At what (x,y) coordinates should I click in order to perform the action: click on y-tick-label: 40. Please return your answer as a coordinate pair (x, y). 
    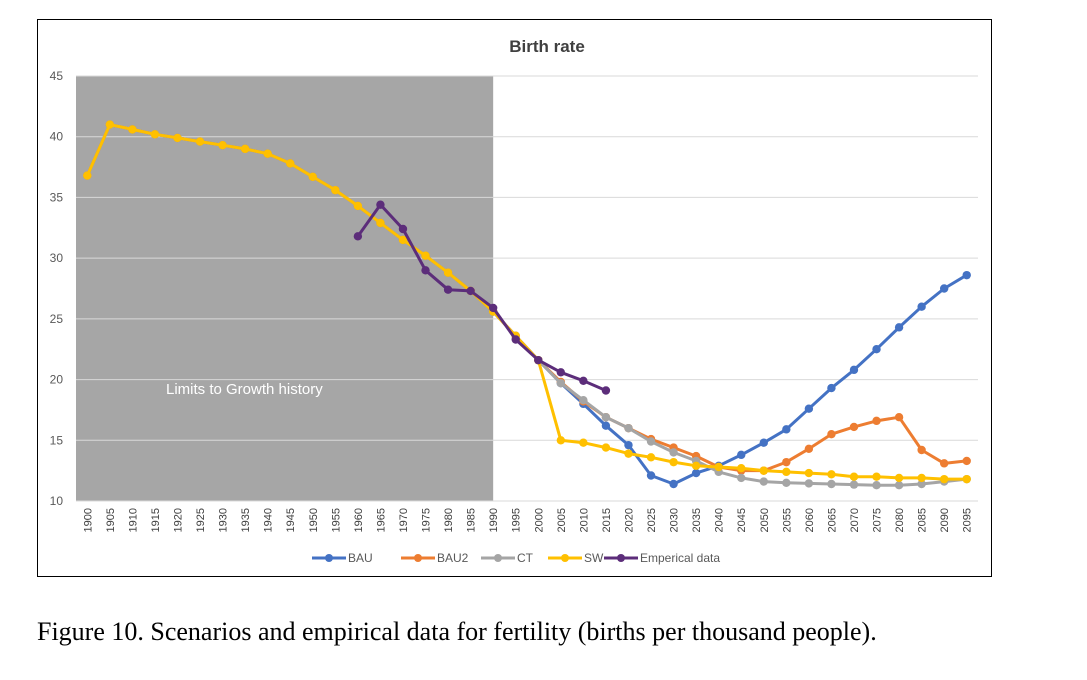
    Looking at the image, I should click on (57, 137).